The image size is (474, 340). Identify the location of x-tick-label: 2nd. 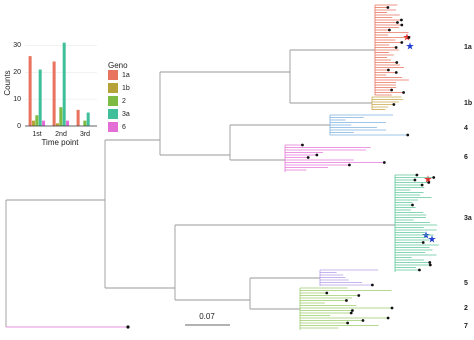
(61, 134).